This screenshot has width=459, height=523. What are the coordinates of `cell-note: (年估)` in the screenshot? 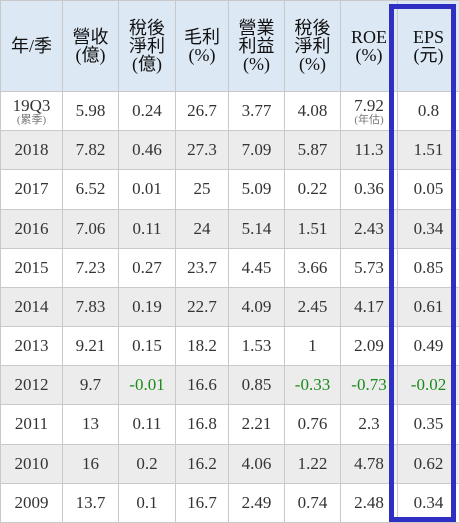 It's located at (369, 119).